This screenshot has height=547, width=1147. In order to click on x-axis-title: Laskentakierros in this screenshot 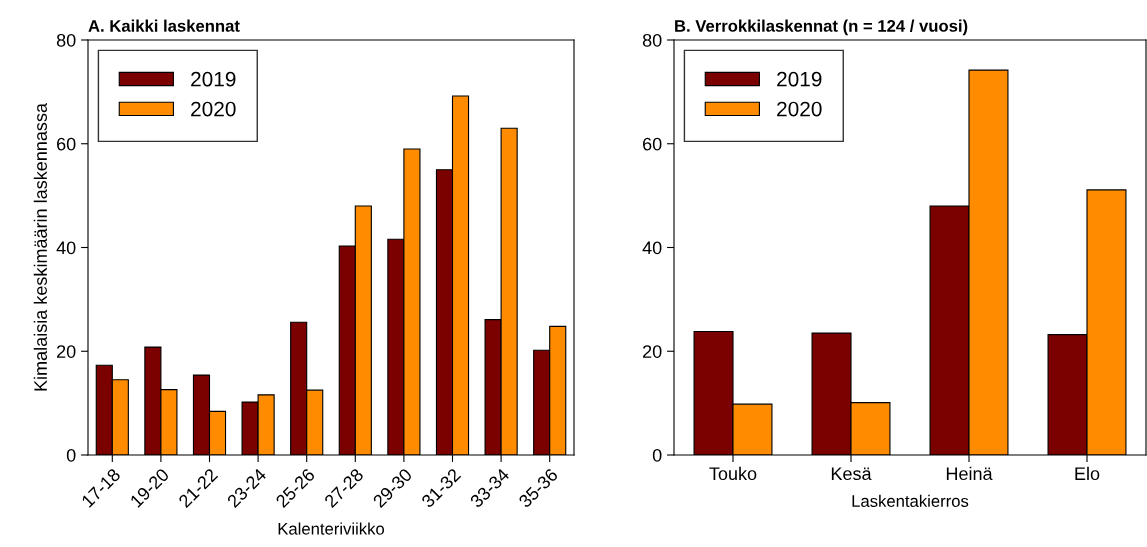, I will do `click(910, 500)`.